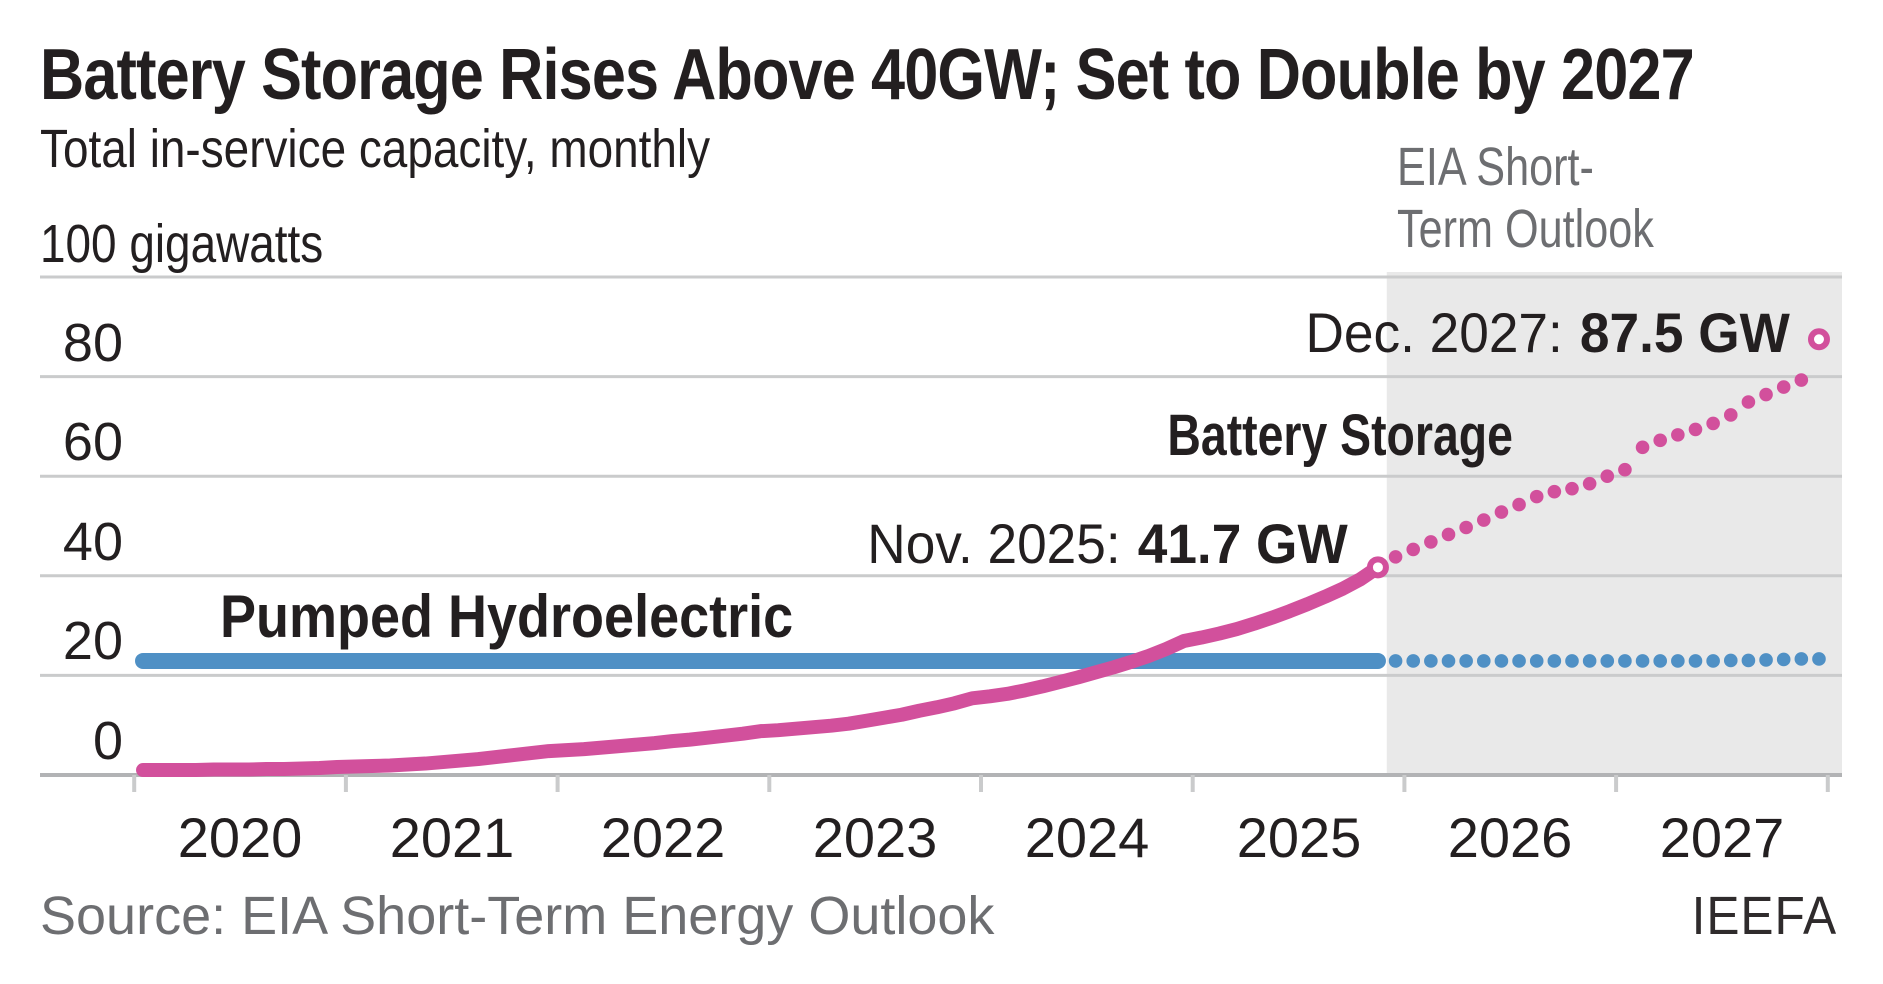 This screenshot has height=984, width=1883. I want to click on chart-subtitle: Total in-service capacity, monthly, so click(375, 149).